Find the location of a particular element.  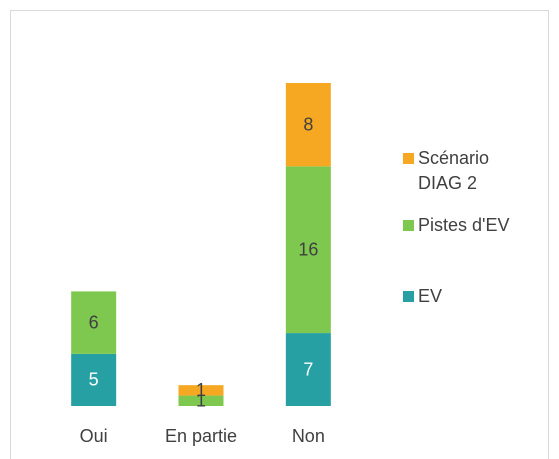

data-label: 16 is located at coordinates (308, 249).